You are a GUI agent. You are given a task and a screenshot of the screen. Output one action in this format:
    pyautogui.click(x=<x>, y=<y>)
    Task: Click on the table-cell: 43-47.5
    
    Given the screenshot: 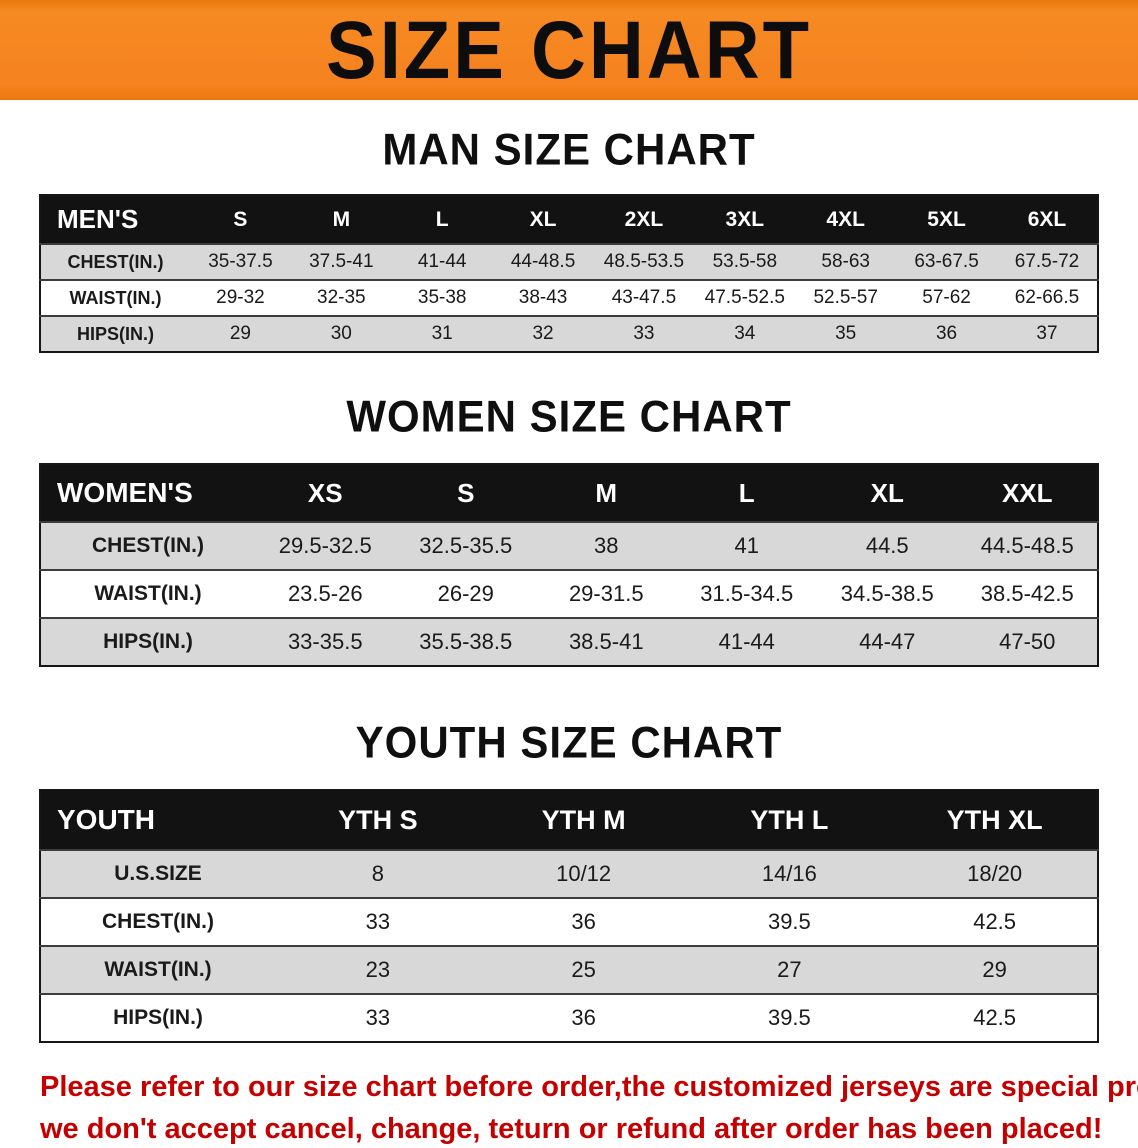 What is the action you would take?
    pyautogui.click(x=644, y=297)
    